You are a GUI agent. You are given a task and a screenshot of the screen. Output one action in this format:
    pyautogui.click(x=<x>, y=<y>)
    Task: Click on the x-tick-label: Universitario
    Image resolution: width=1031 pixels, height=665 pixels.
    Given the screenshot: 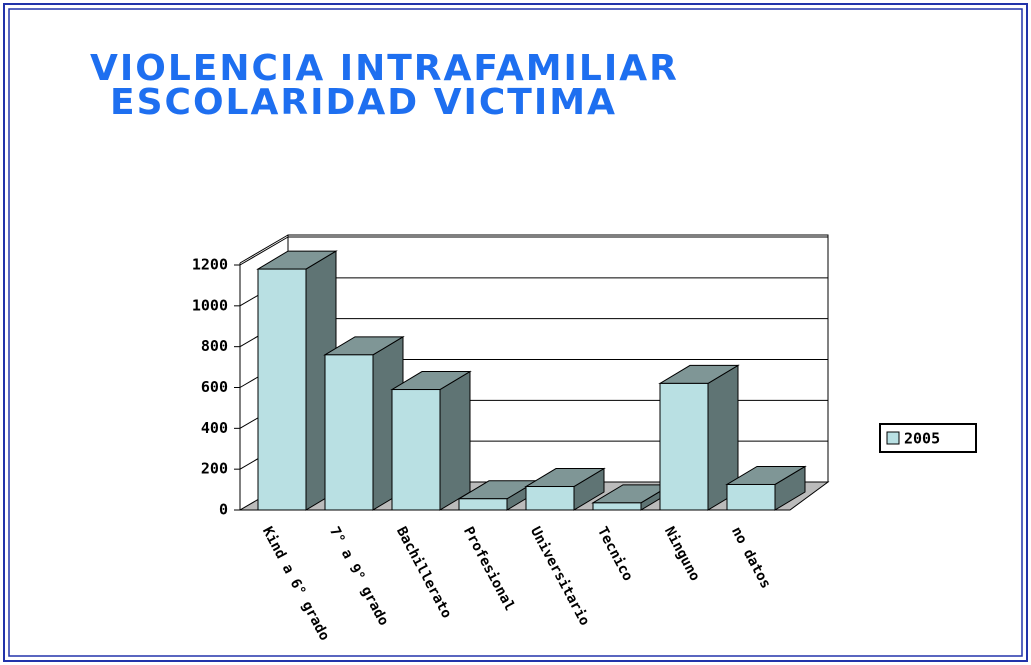 What is the action you would take?
    pyautogui.click(x=560, y=576)
    